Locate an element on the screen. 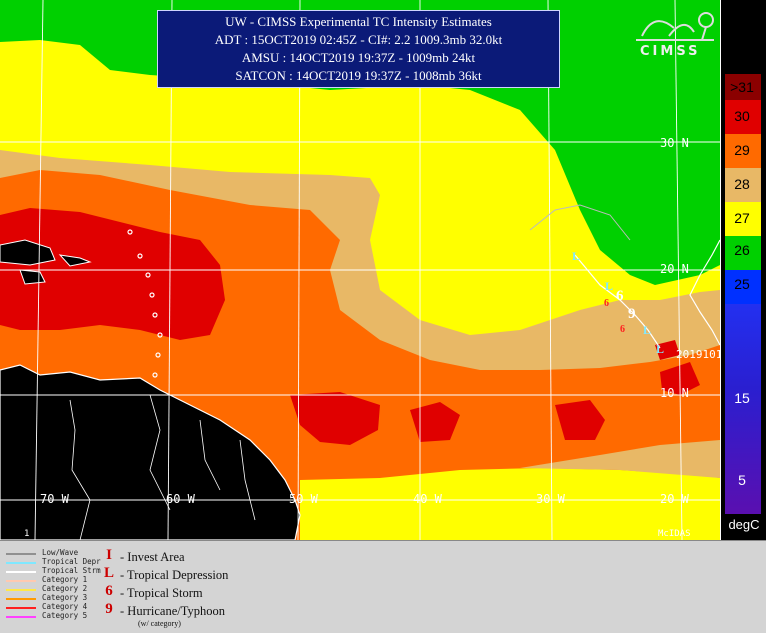 The image size is (766, 633). tropical-depression-icon: L is located at coordinates (108, 573).